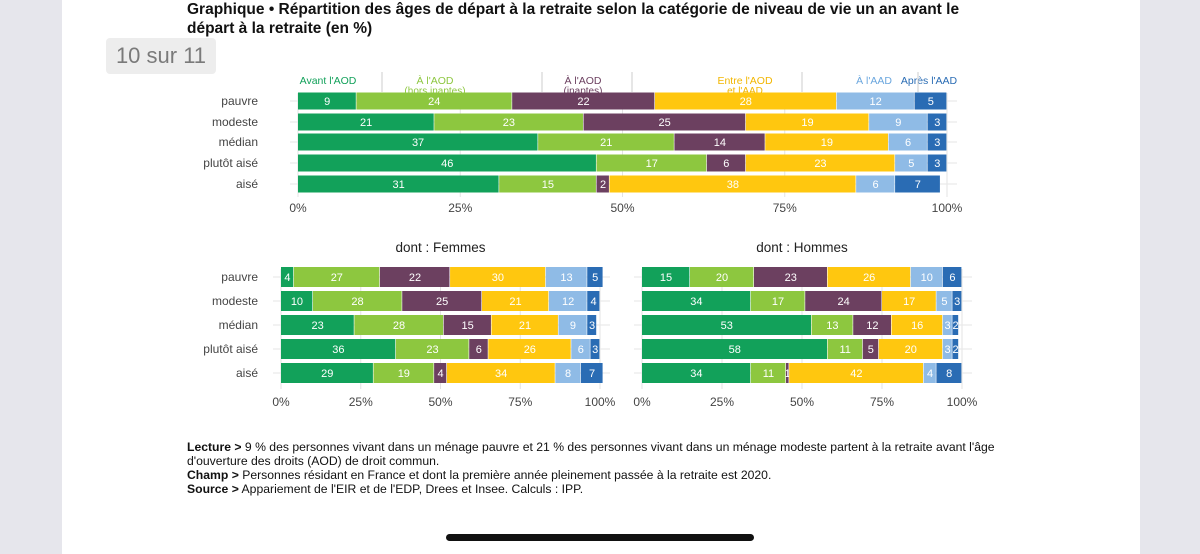  What do you see at coordinates (745, 91) in the screenshot?
I see `legend-label: et l'AAD` at bounding box center [745, 91].